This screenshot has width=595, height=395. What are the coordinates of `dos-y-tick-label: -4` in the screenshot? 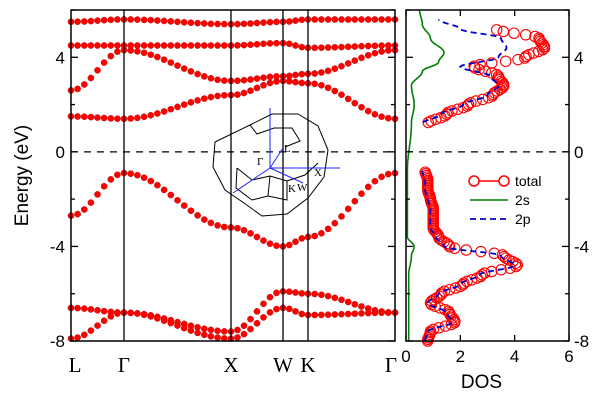 It's located at (581, 246).